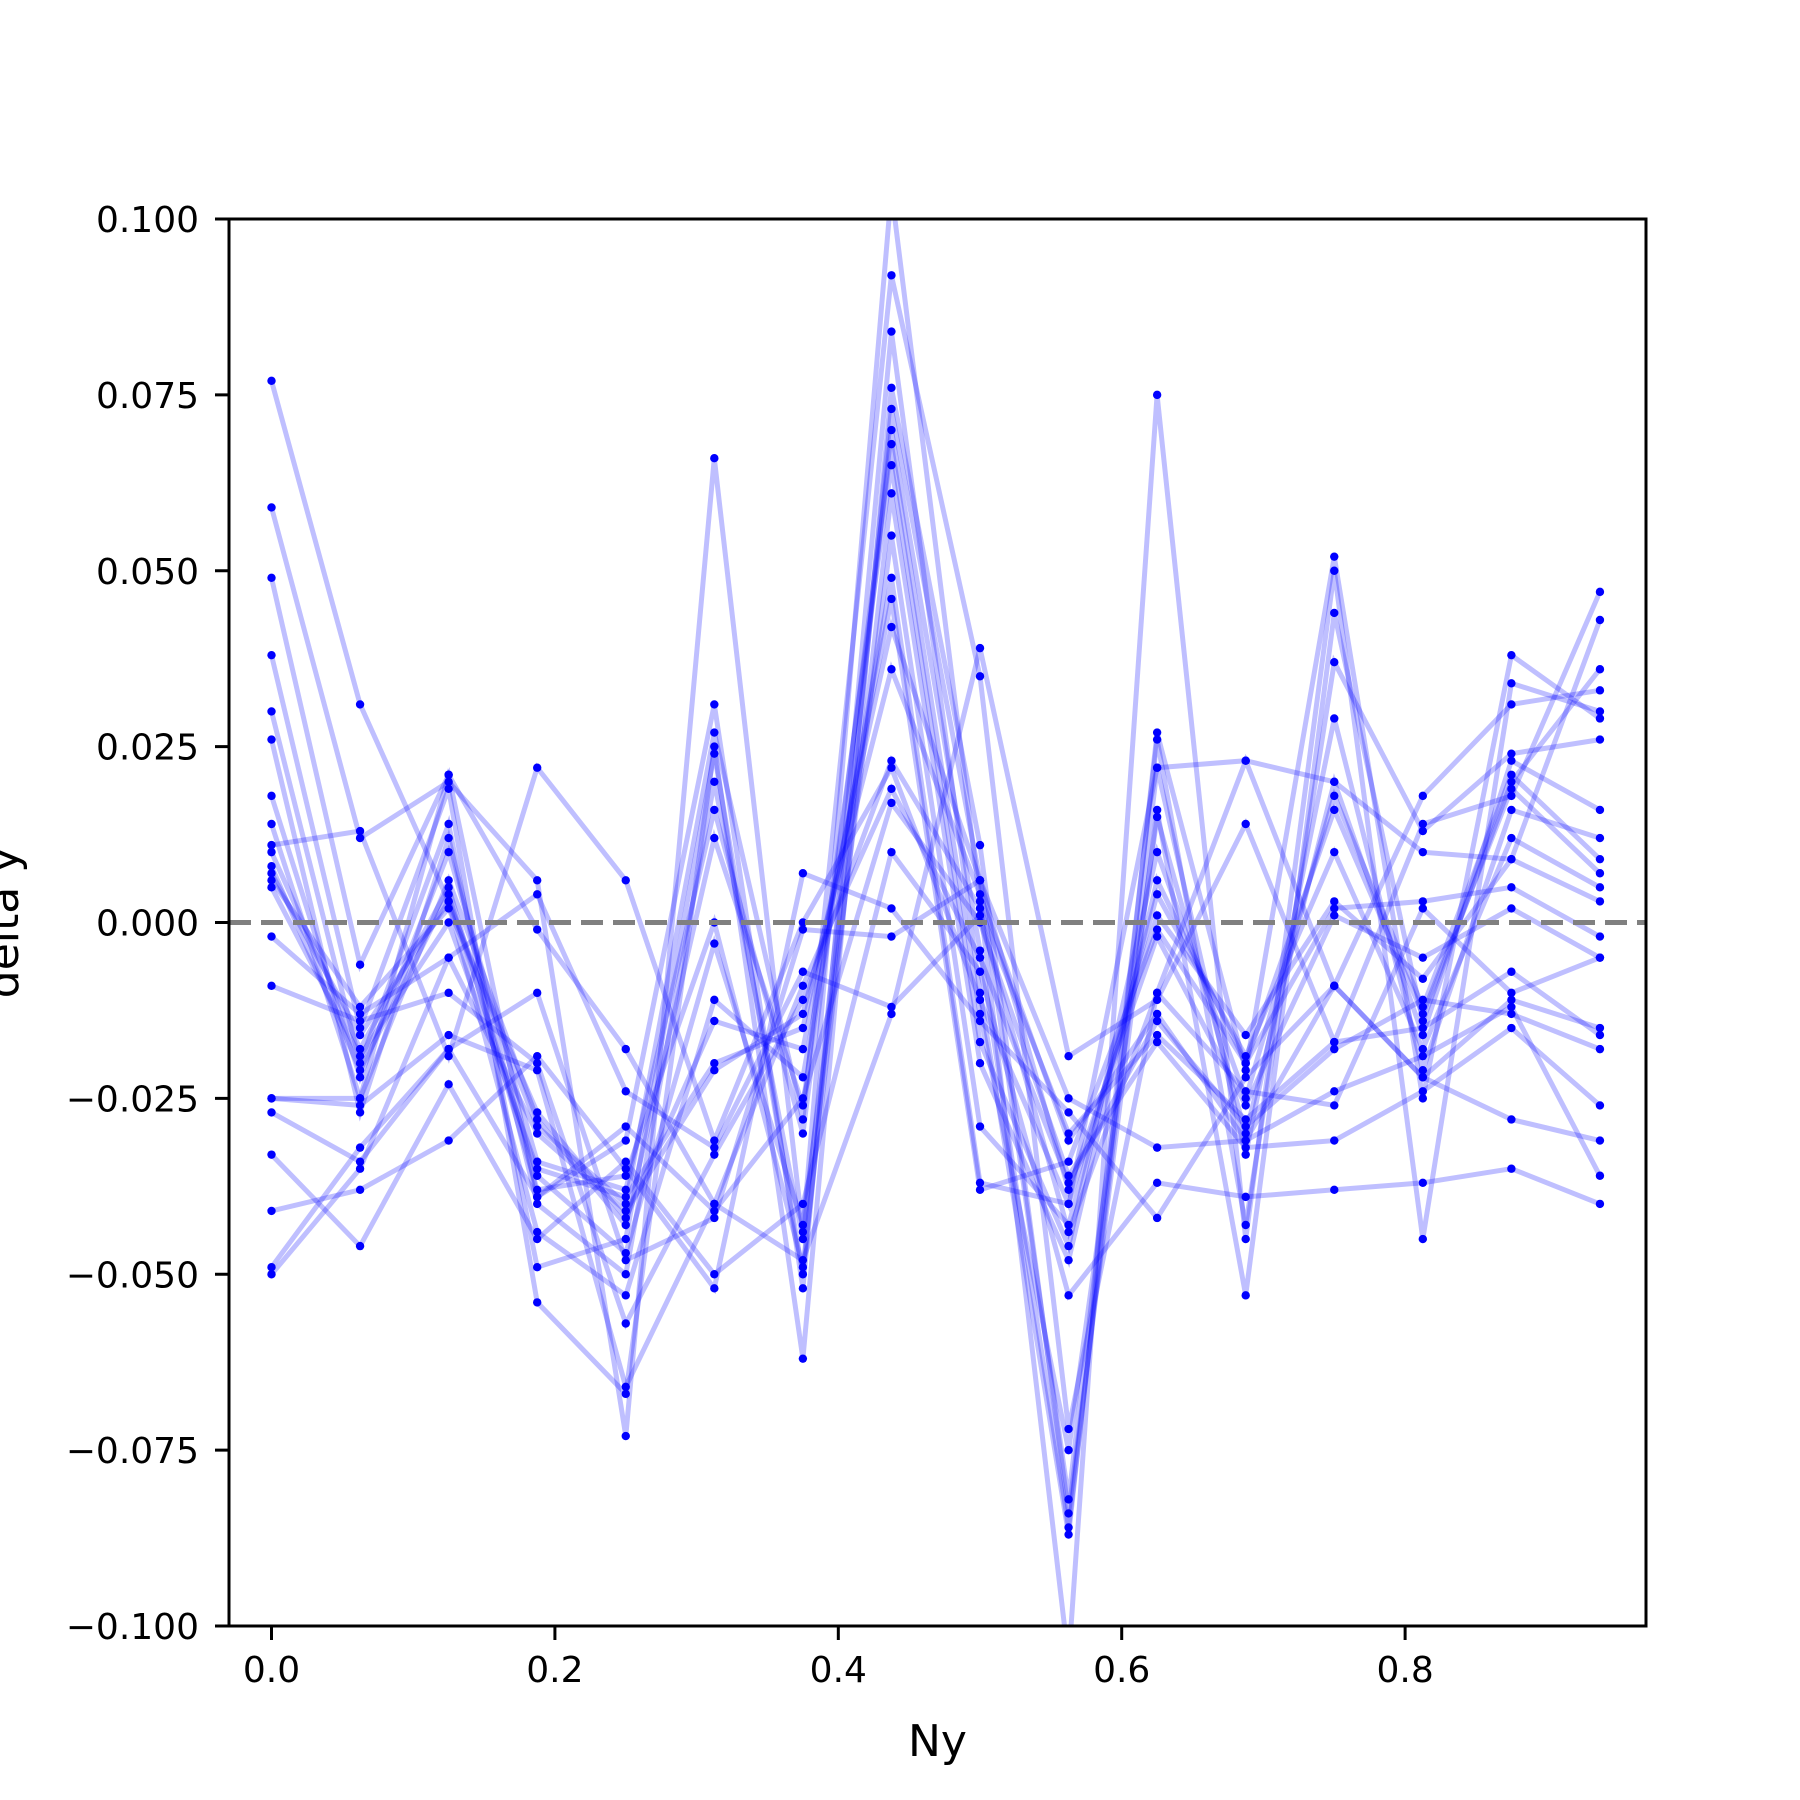  What do you see at coordinates (132, 1275) in the screenshot?
I see `y-tick-label: −0.050` at bounding box center [132, 1275].